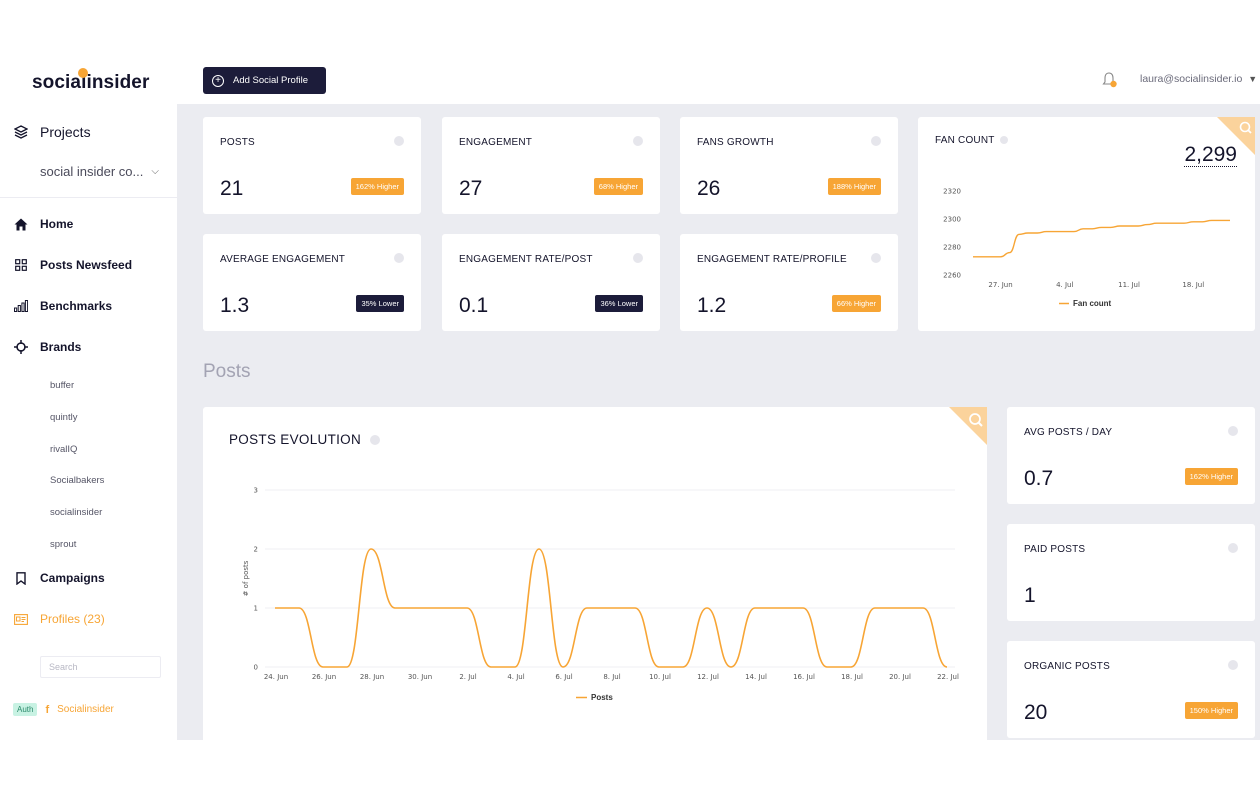  Describe the element at coordinates (63, 306) in the screenshot. I see `nav-benchmarks: Benchmarks` at that location.